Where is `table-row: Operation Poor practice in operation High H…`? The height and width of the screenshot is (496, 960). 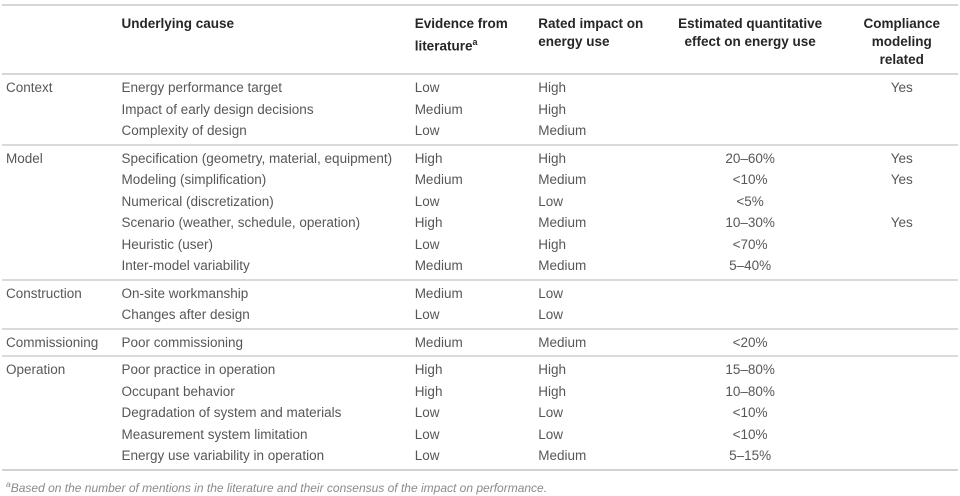 table-row: Operation Poor practice in operation High H… is located at coordinates (480, 368).